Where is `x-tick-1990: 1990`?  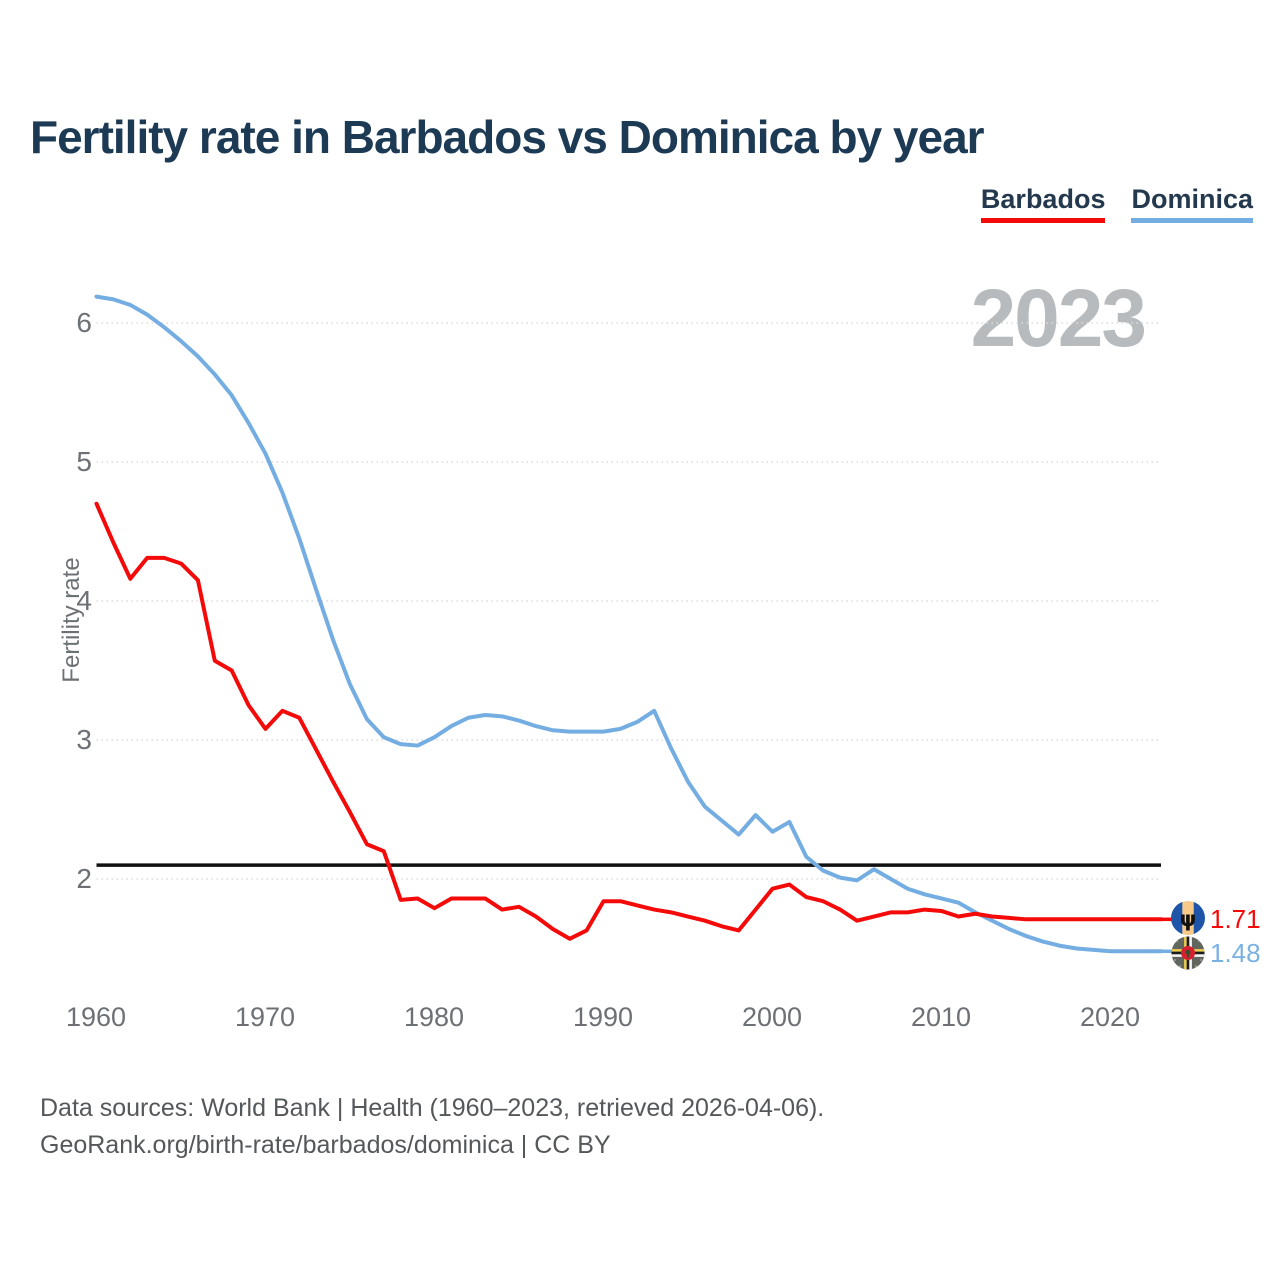 x-tick-1990: 1990 is located at coordinates (603, 1017).